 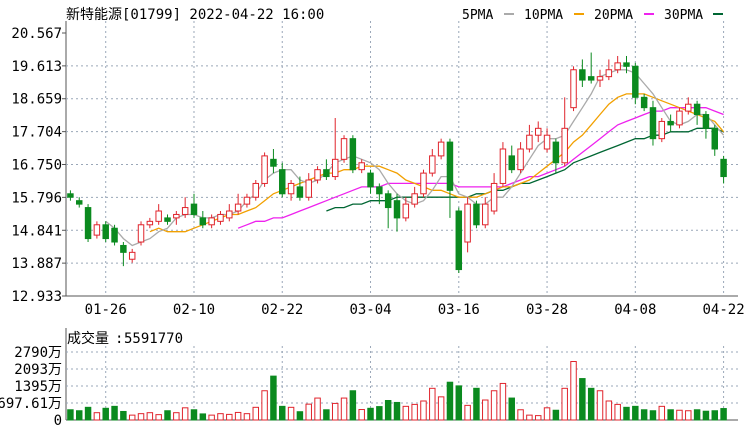 What do you see at coordinates (36, 166) in the screenshot?
I see `price-tick-label: 16.750` at bounding box center [36, 166].